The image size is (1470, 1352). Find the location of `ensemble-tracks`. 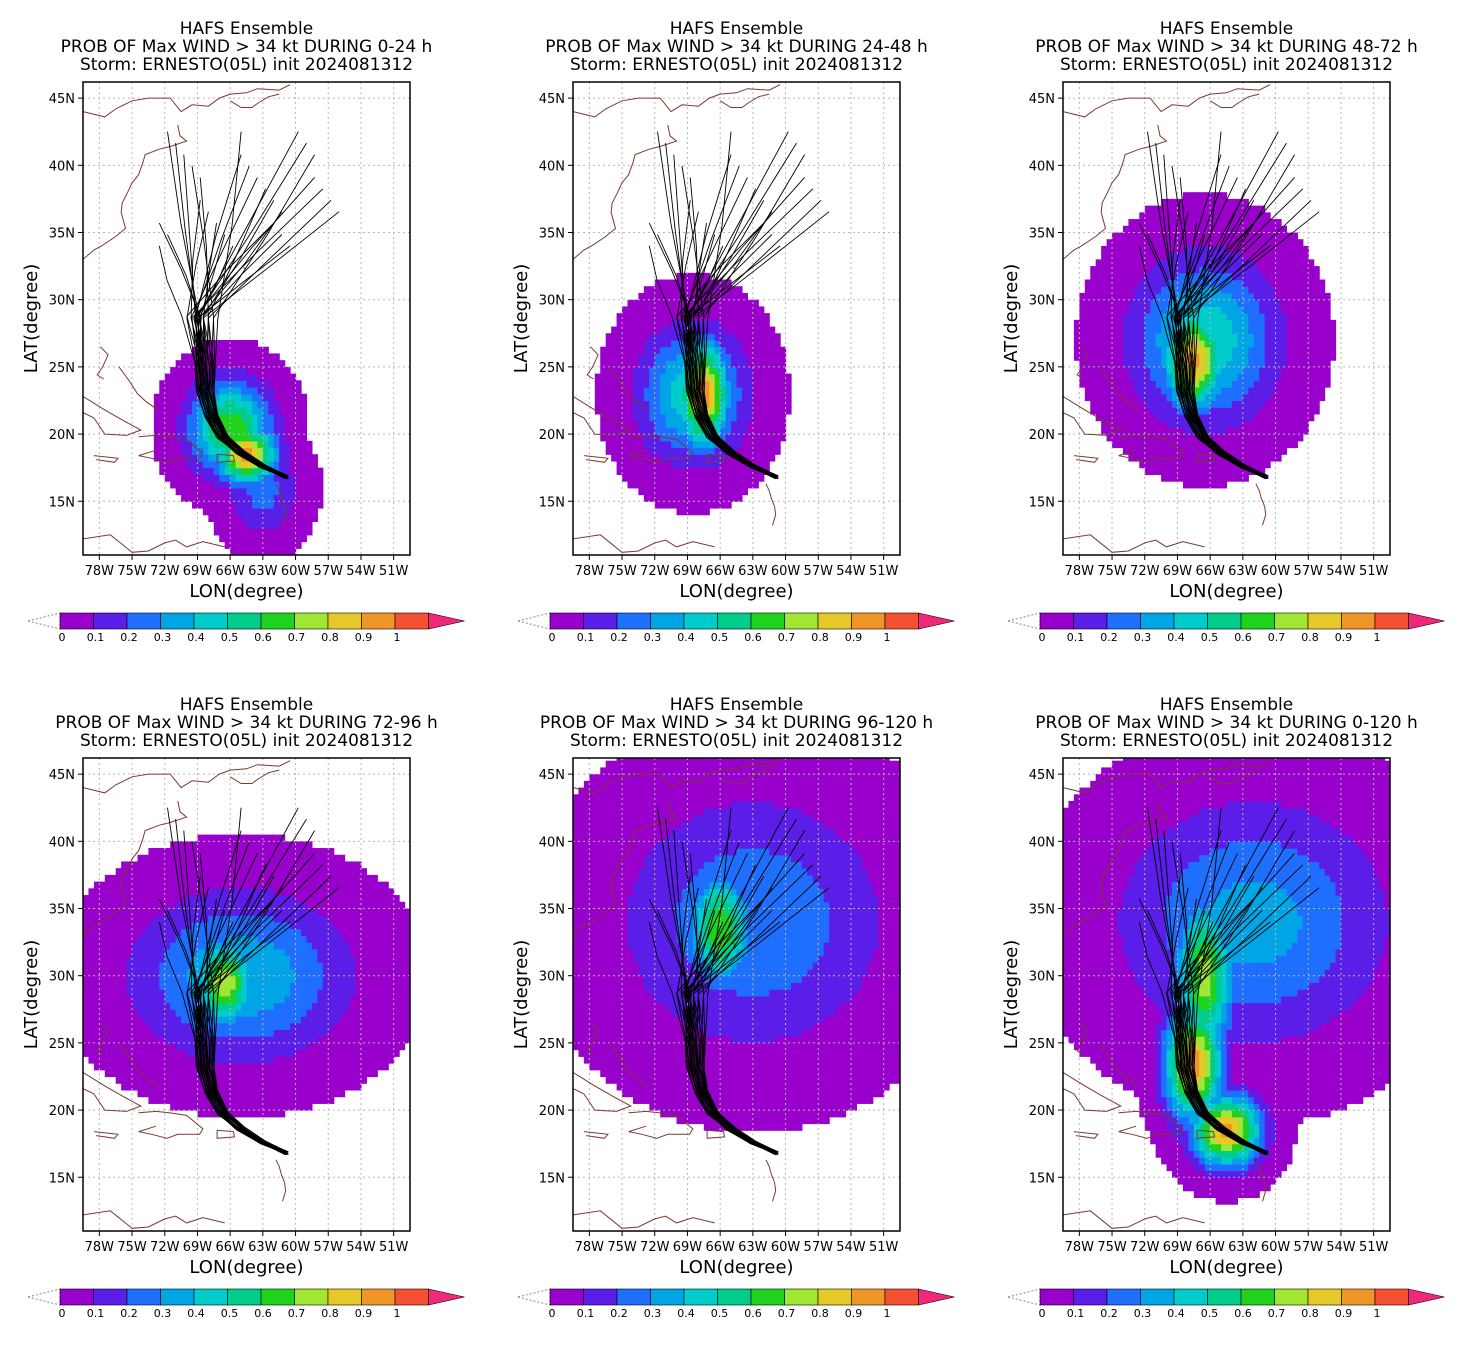

ensemble-tracks is located at coordinates (249, 981).